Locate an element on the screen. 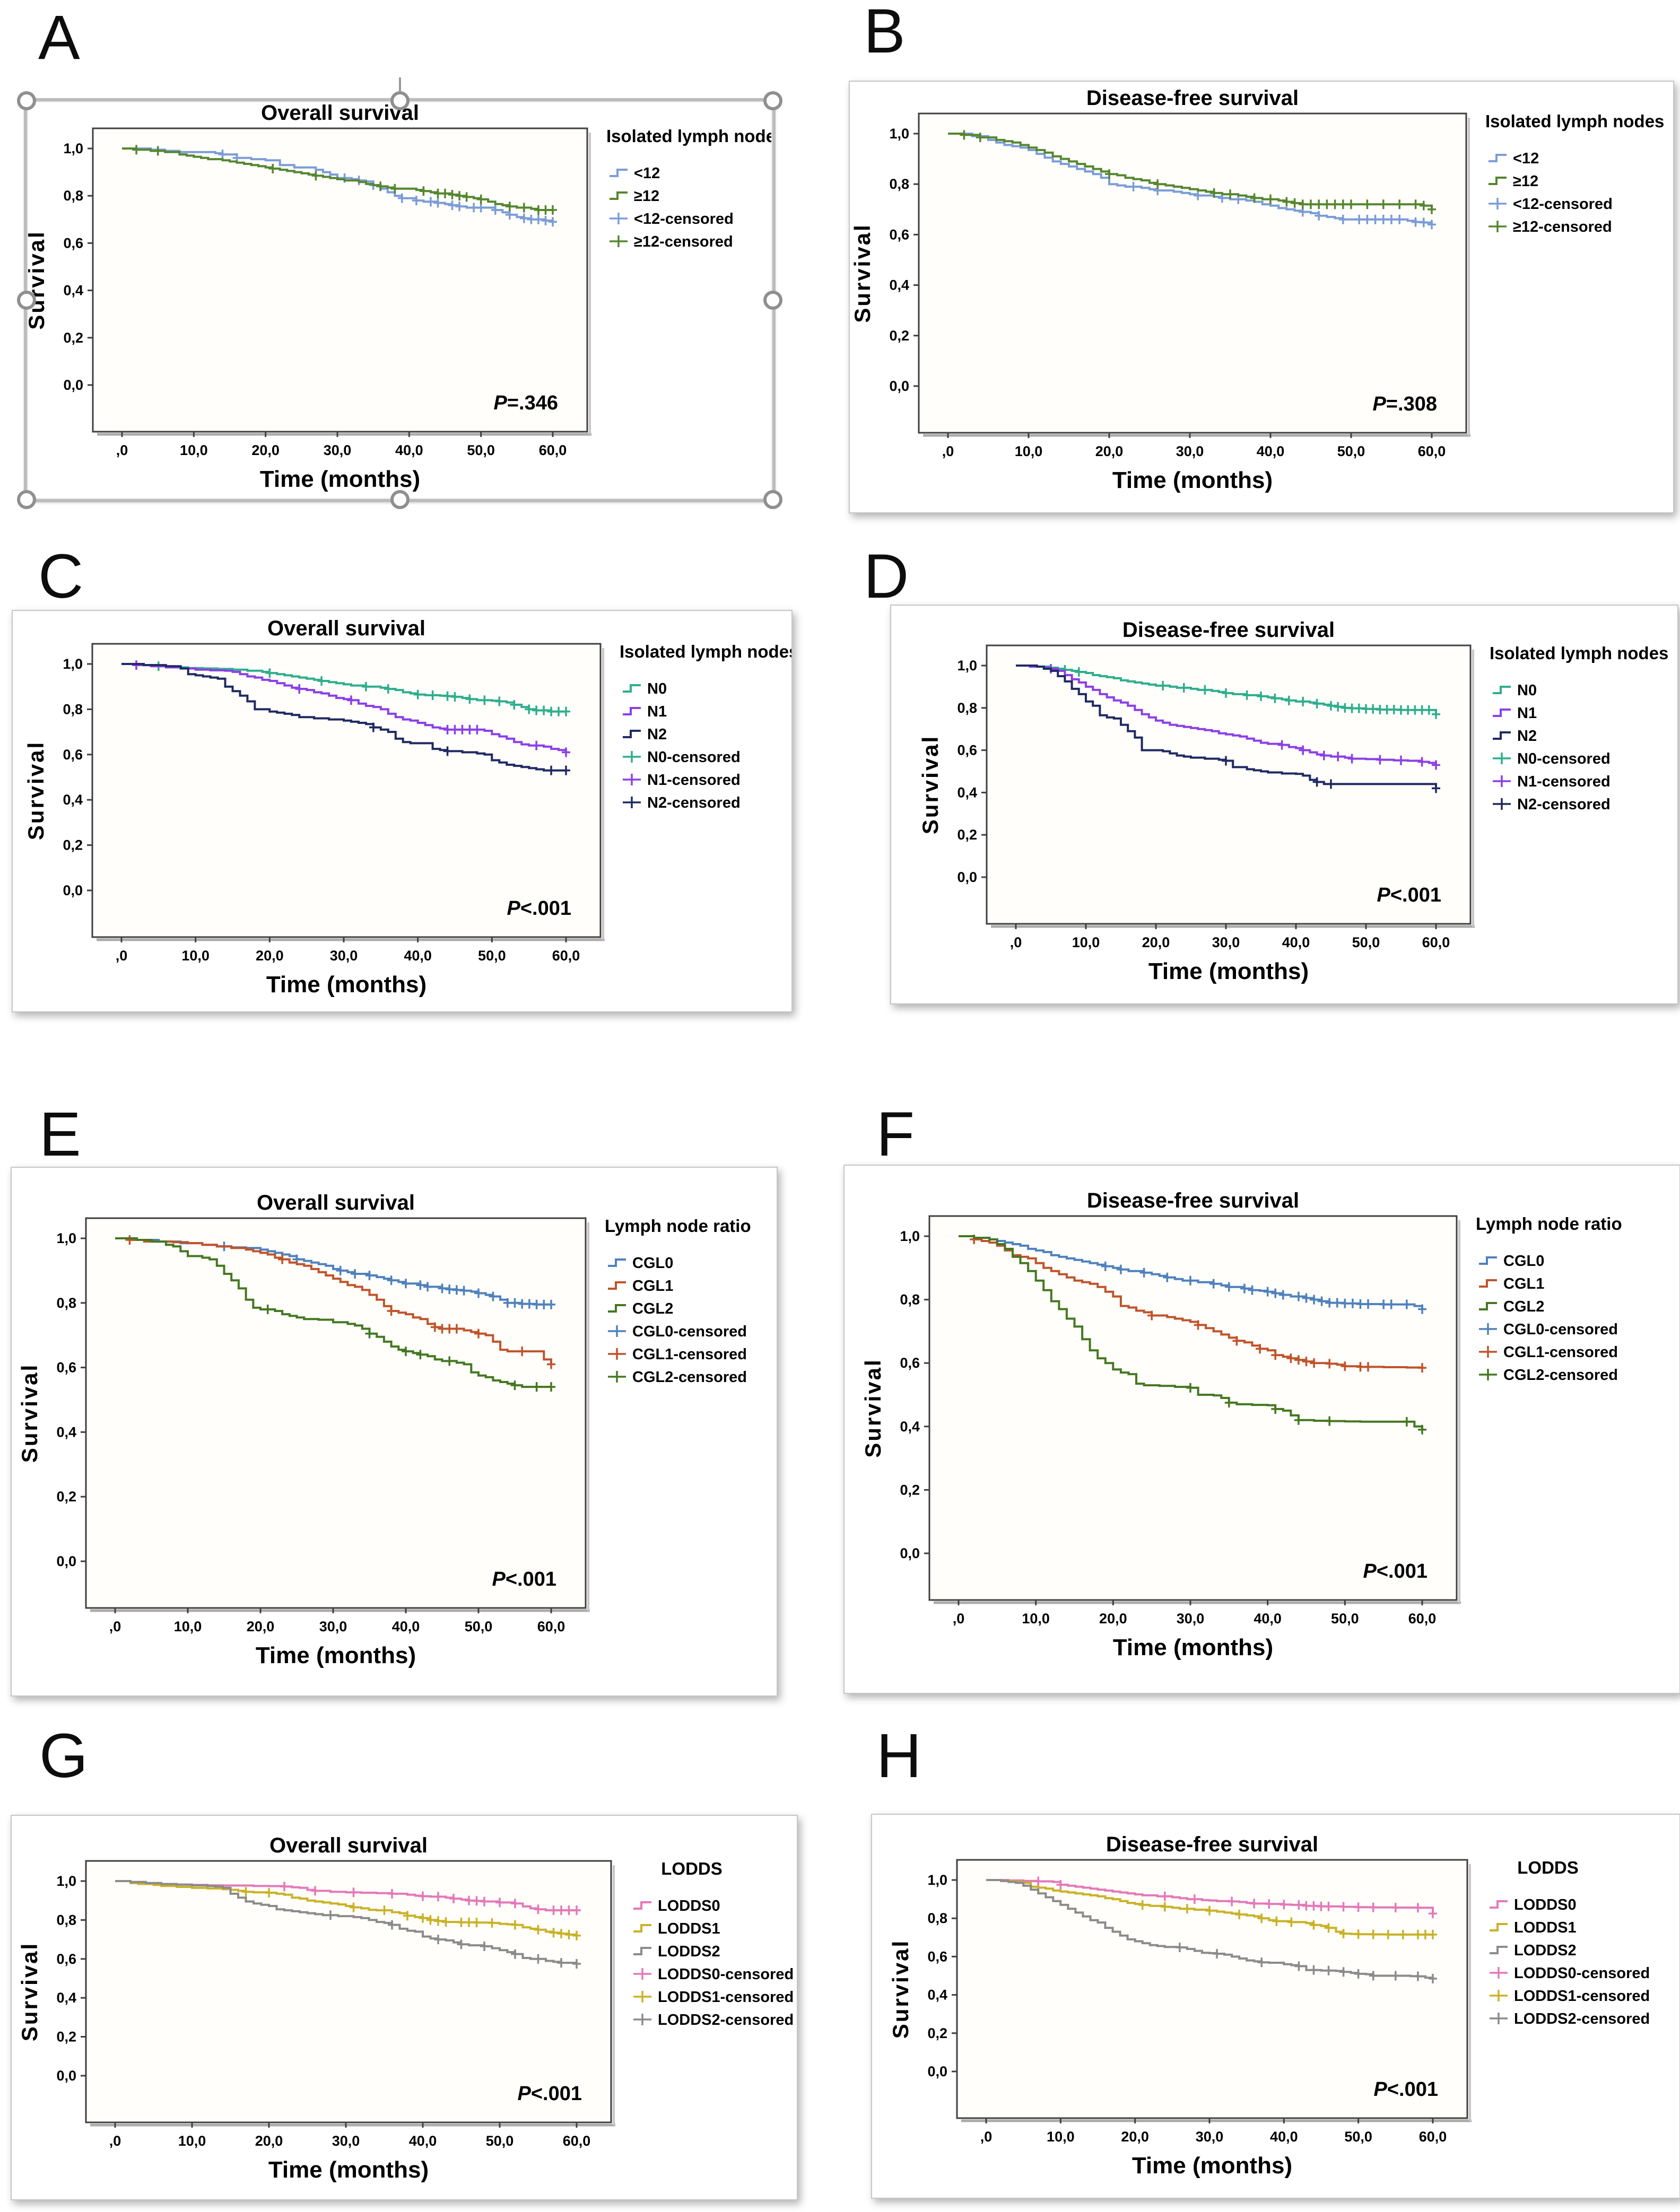 Image resolution: width=1680 pixels, height=2212 pixels. svg-text: LODDS is located at coordinates (1548, 1867).